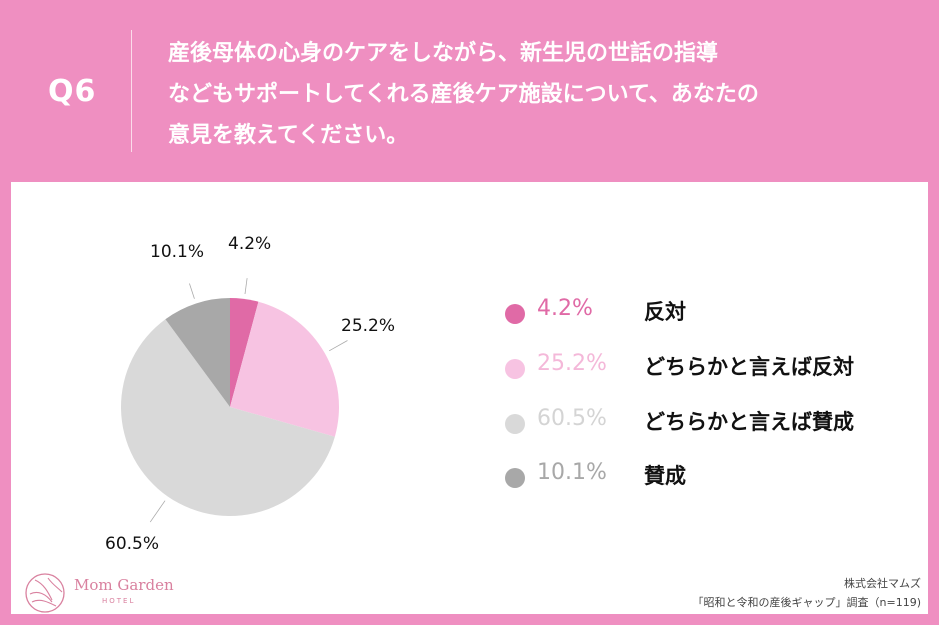  I want to click on logo-text: Mom Garden, so click(124, 585).